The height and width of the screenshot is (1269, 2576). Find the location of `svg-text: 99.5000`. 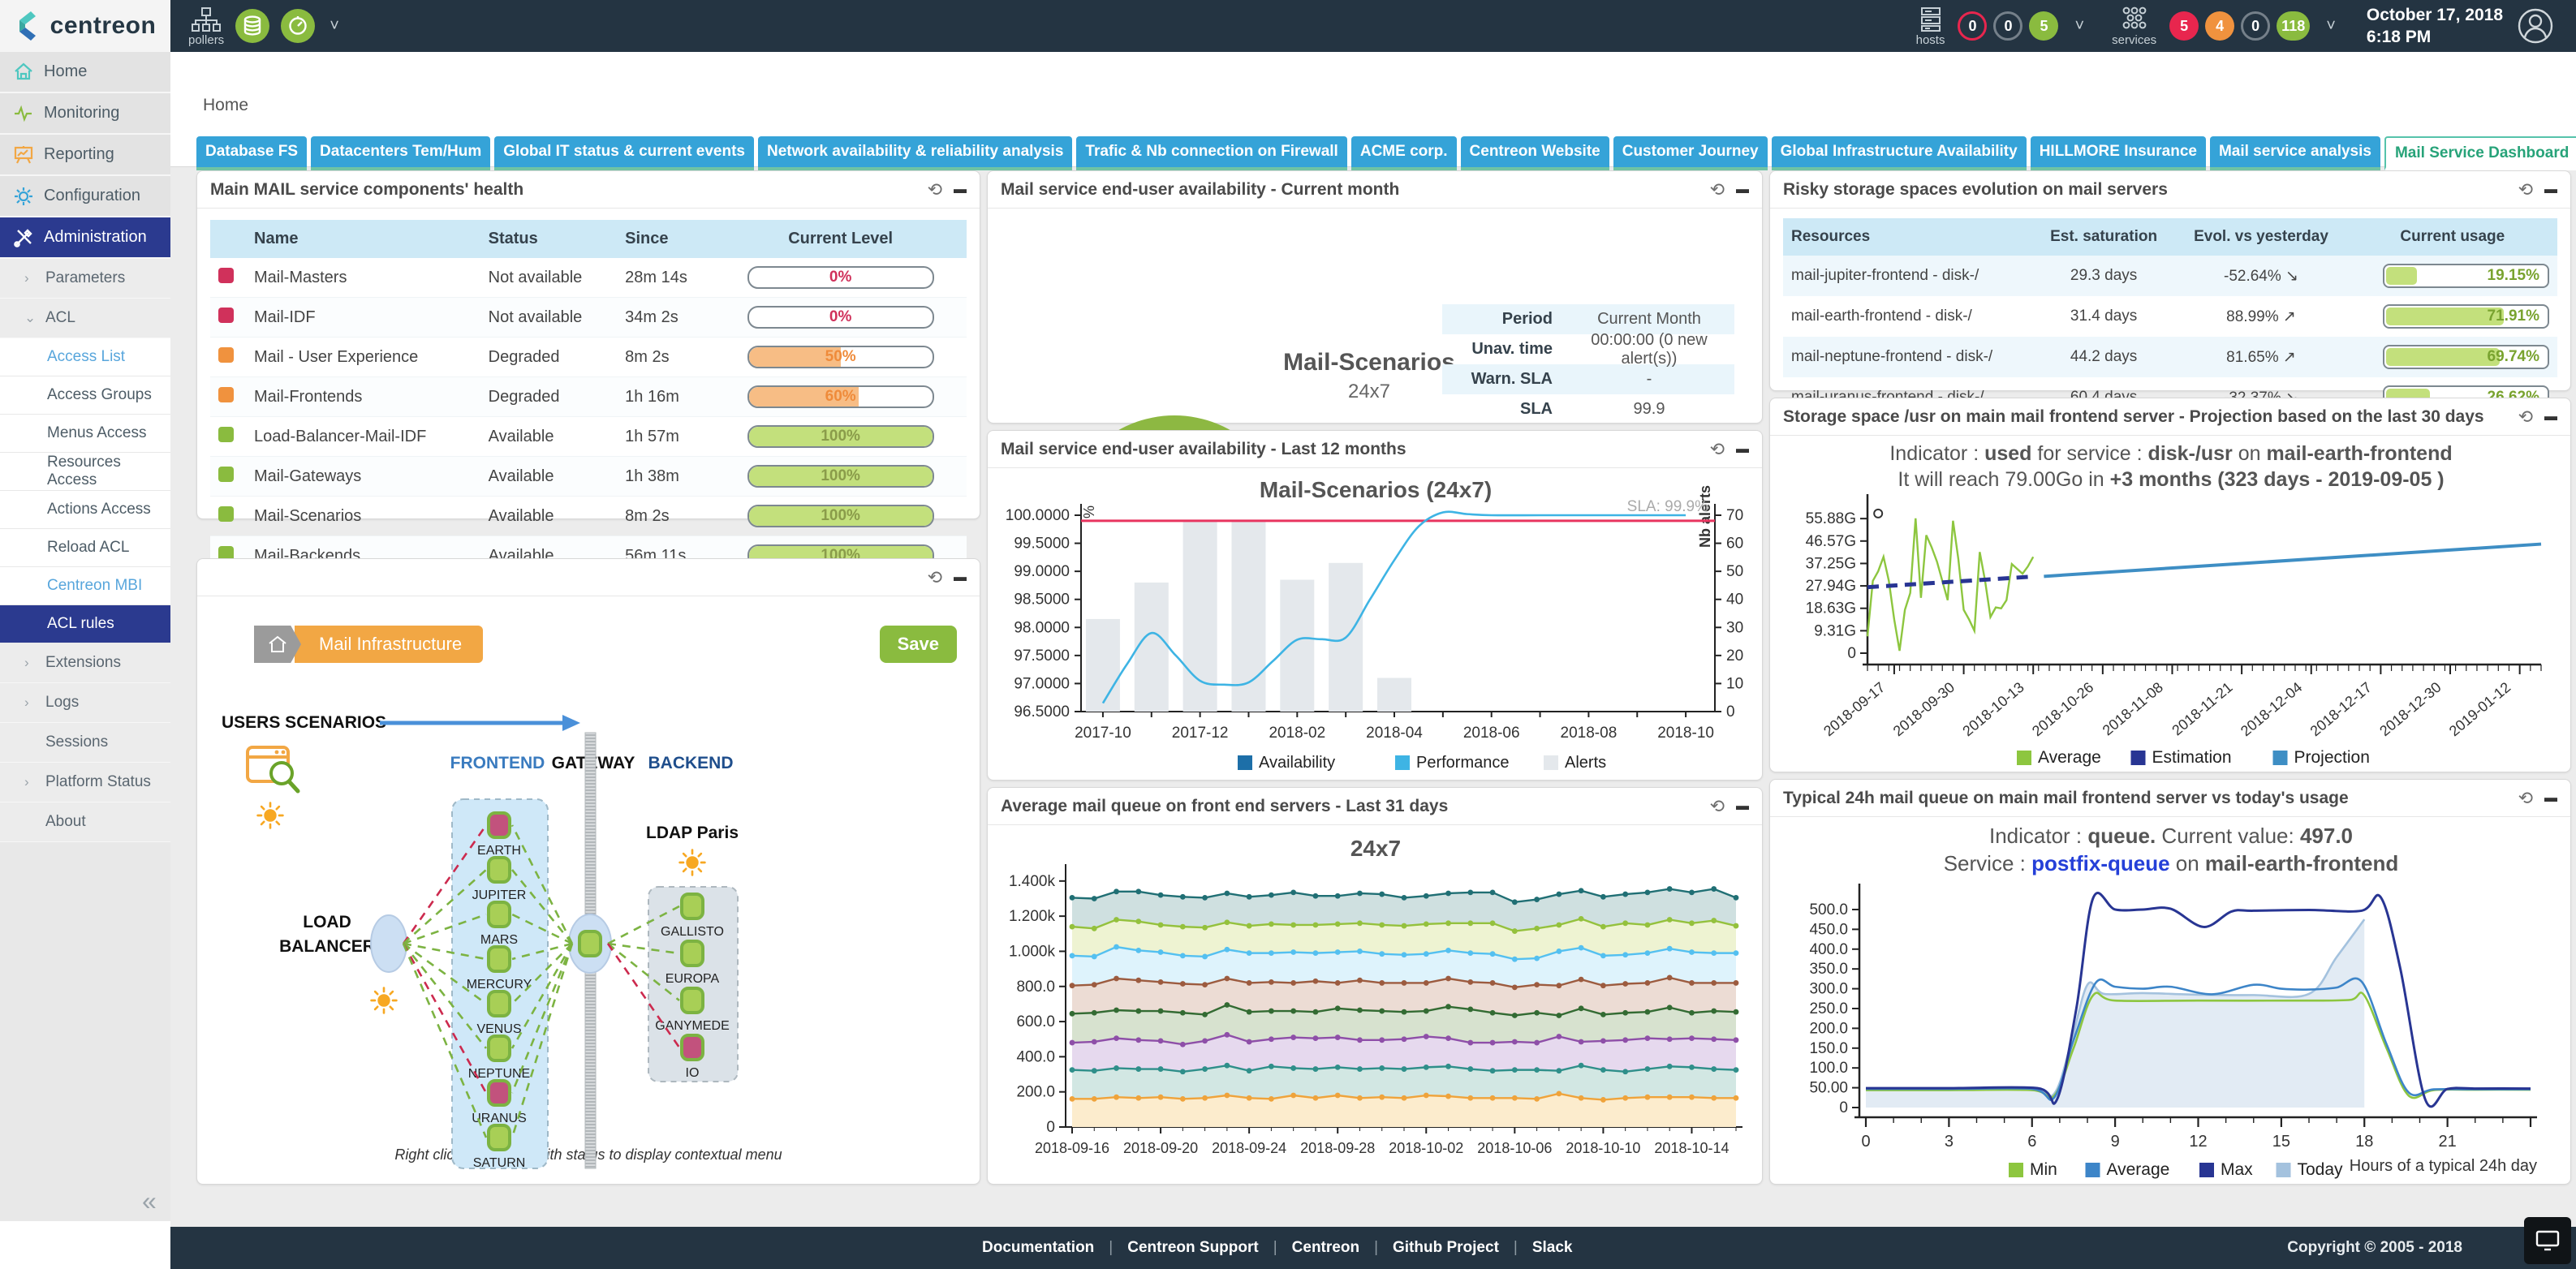

svg-text: 99.5000 is located at coordinates (1042, 544).